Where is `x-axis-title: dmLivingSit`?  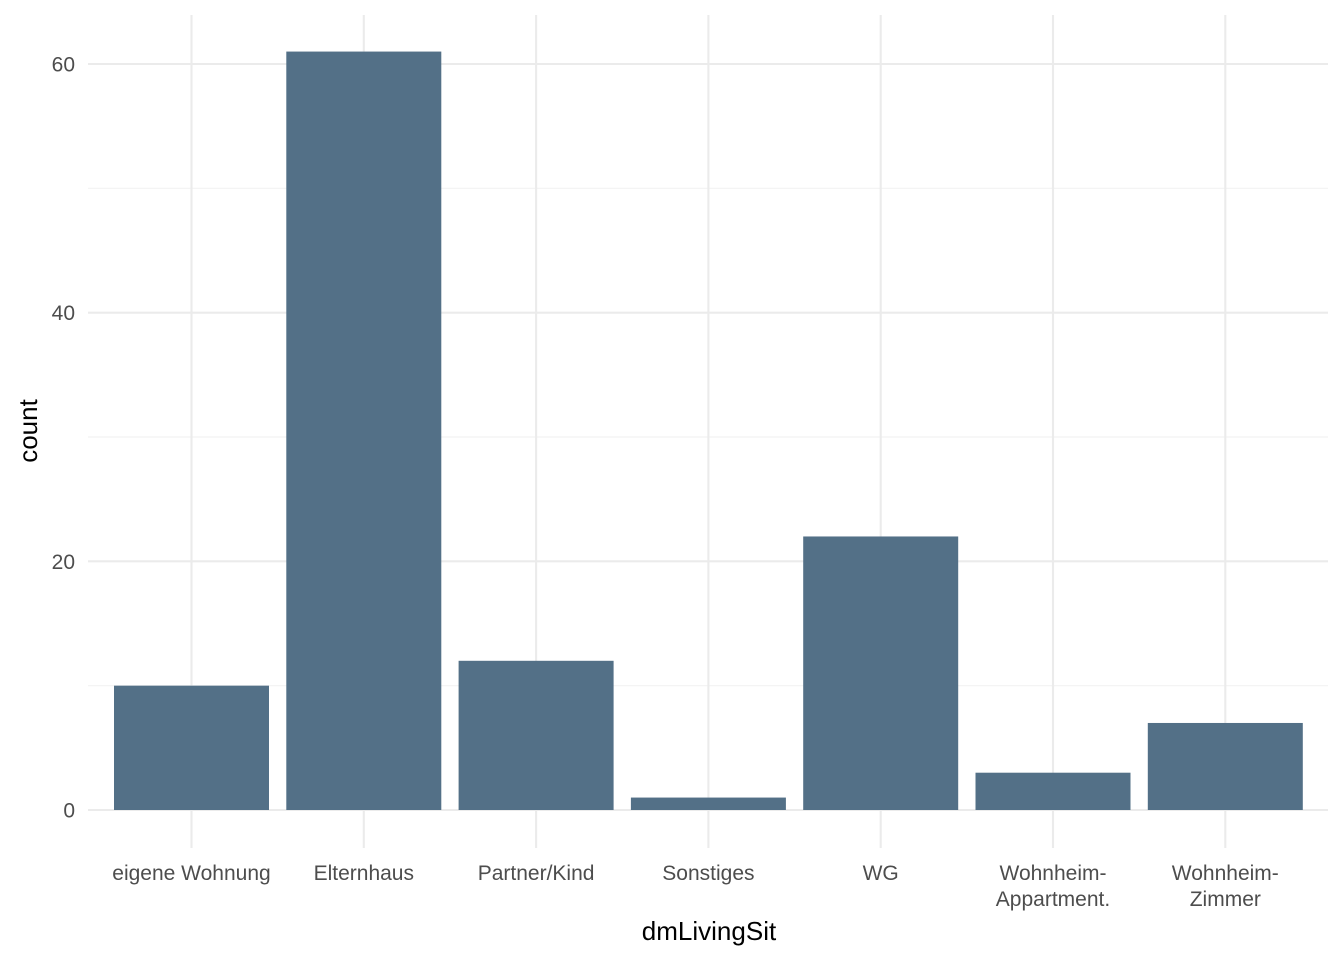 x-axis-title: dmLivingSit is located at coordinates (709, 931).